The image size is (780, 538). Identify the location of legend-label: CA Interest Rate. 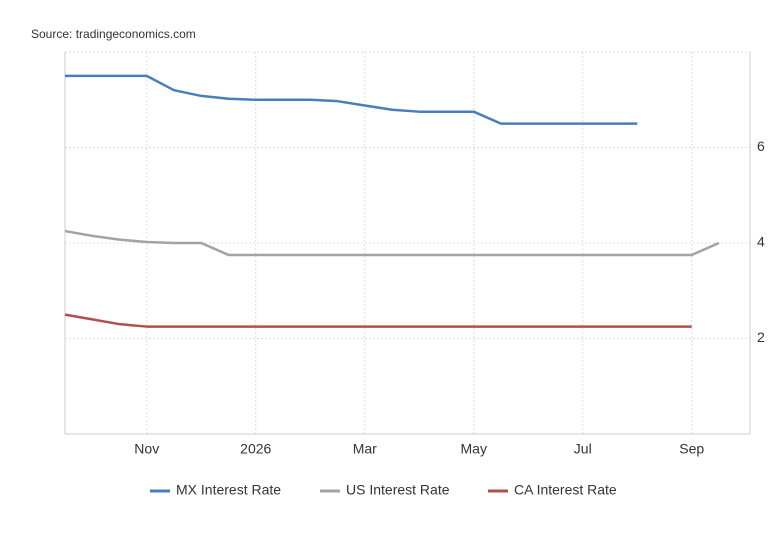
(565, 490).